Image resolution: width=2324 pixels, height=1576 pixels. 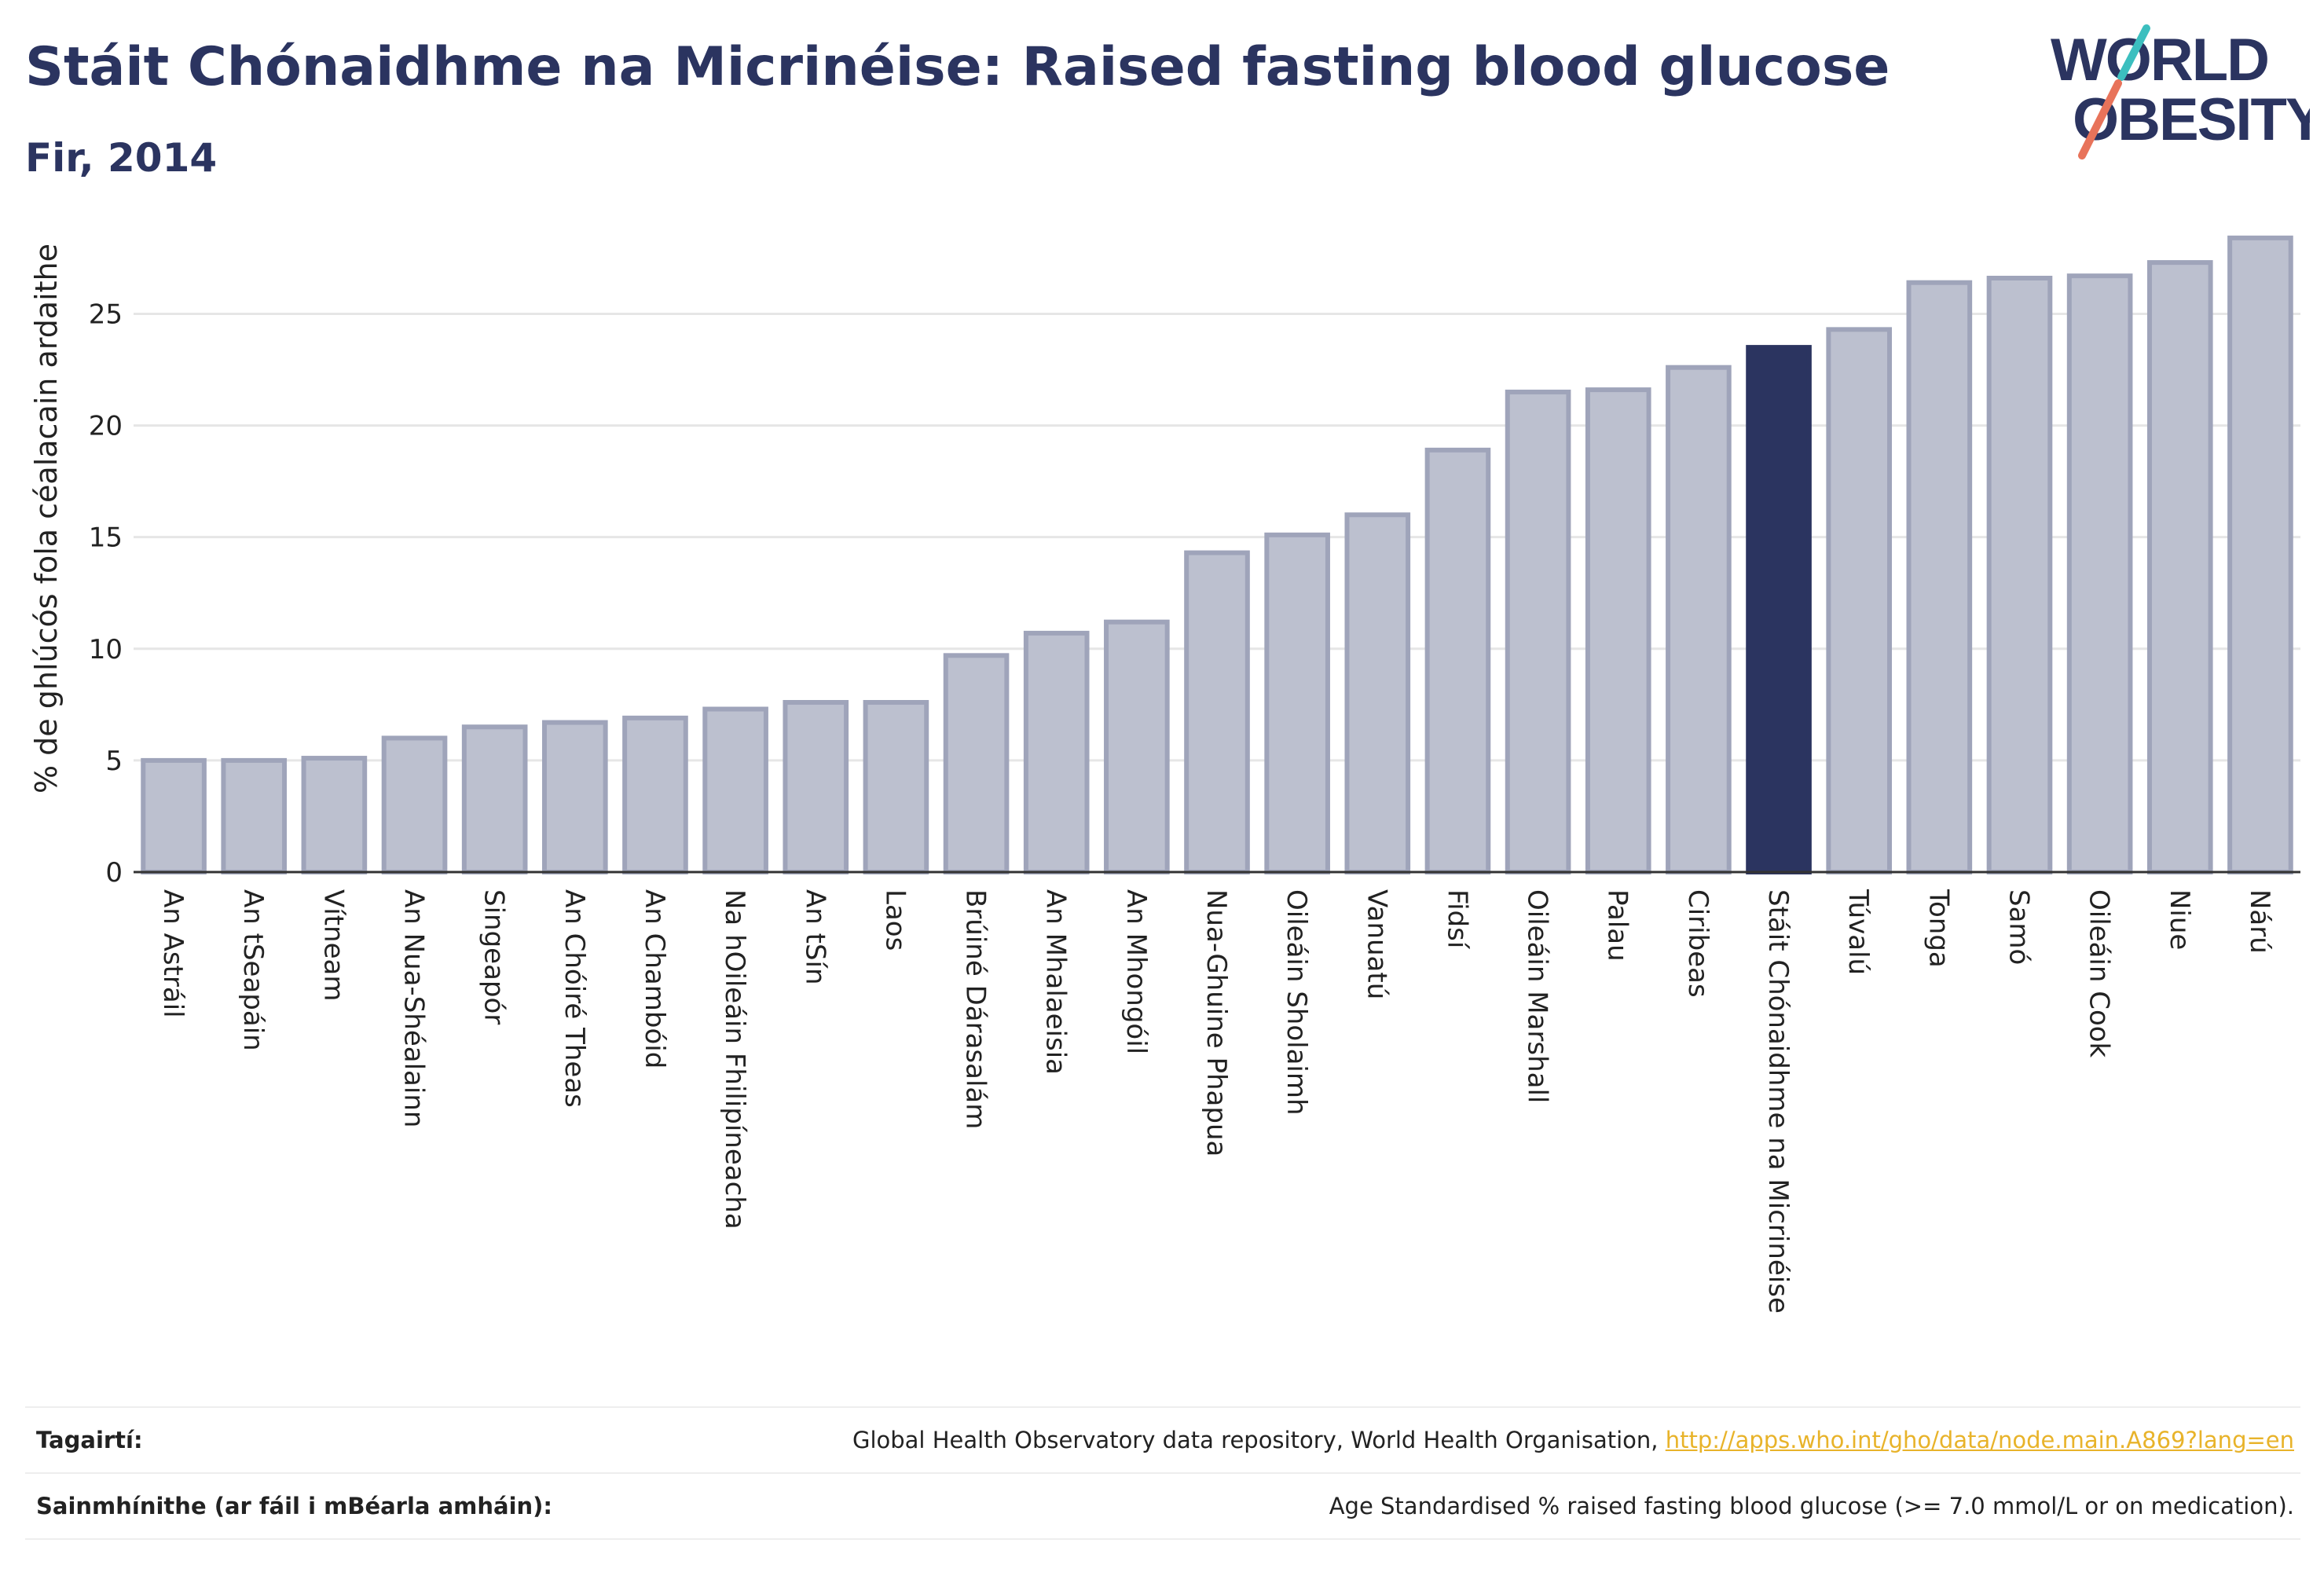 What do you see at coordinates (2159, 60) in the screenshot?
I see `logo-line-1: WORLD` at bounding box center [2159, 60].